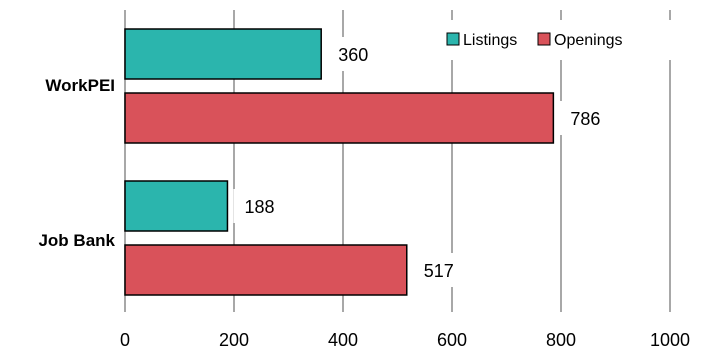 The width and height of the screenshot is (711, 356). What do you see at coordinates (223, 54) in the screenshot?
I see `bar-listings-workpei` at bounding box center [223, 54].